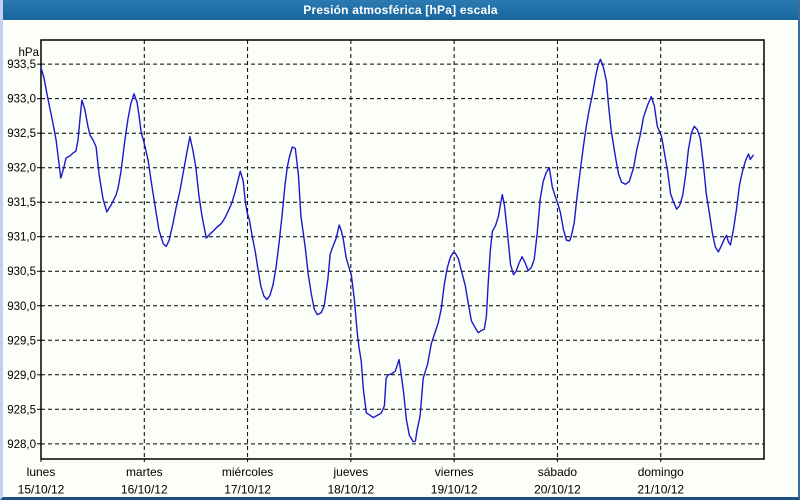 The image size is (800, 500). Describe the element at coordinates (350, 490) in the screenshot. I see `x-date-label: 18/10/12` at that location.